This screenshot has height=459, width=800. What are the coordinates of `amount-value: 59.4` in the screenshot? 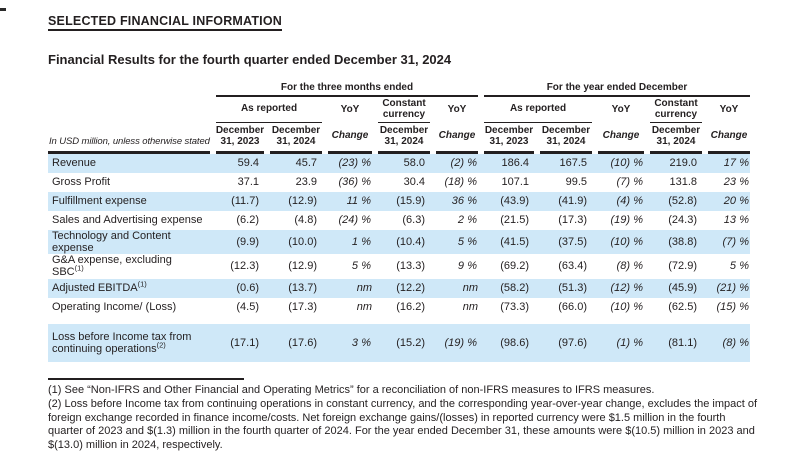 It's located at (248, 162).